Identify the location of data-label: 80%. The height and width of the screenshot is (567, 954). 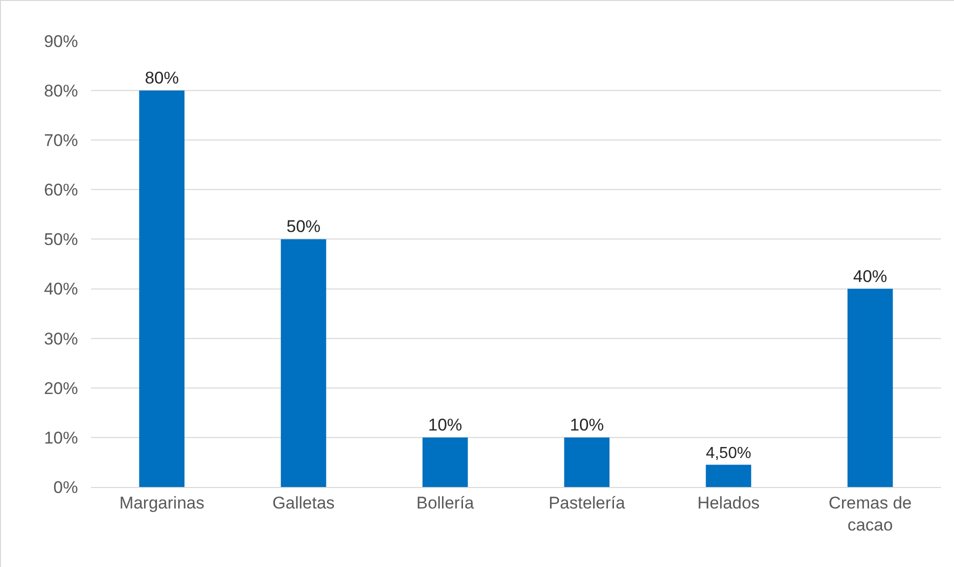
(161, 78).